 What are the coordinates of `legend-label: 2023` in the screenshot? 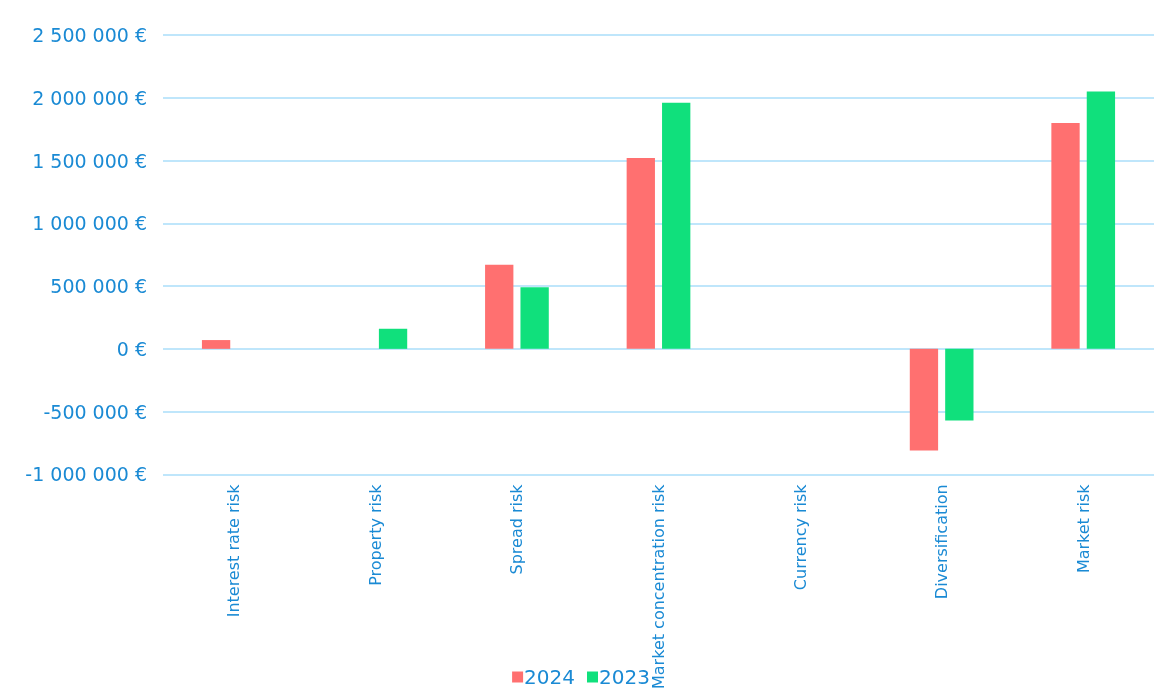 It's located at (624, 677).